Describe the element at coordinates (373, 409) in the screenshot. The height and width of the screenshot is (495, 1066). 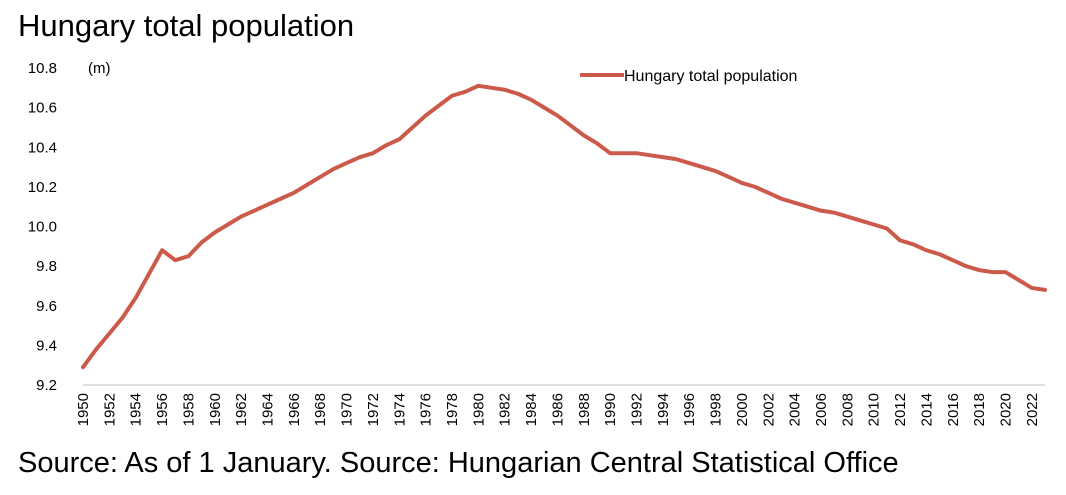
I see `x-tick-label: 1972` at that location.